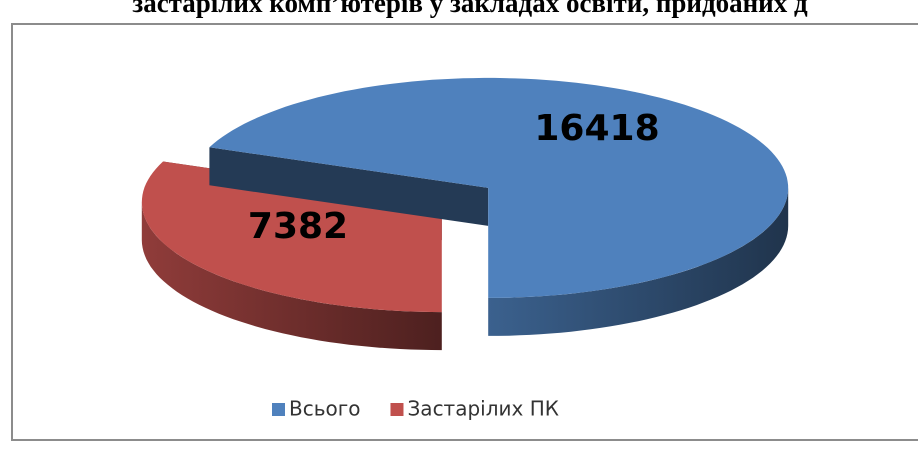  I want to click on value-label: 7382, so click(298, 226).